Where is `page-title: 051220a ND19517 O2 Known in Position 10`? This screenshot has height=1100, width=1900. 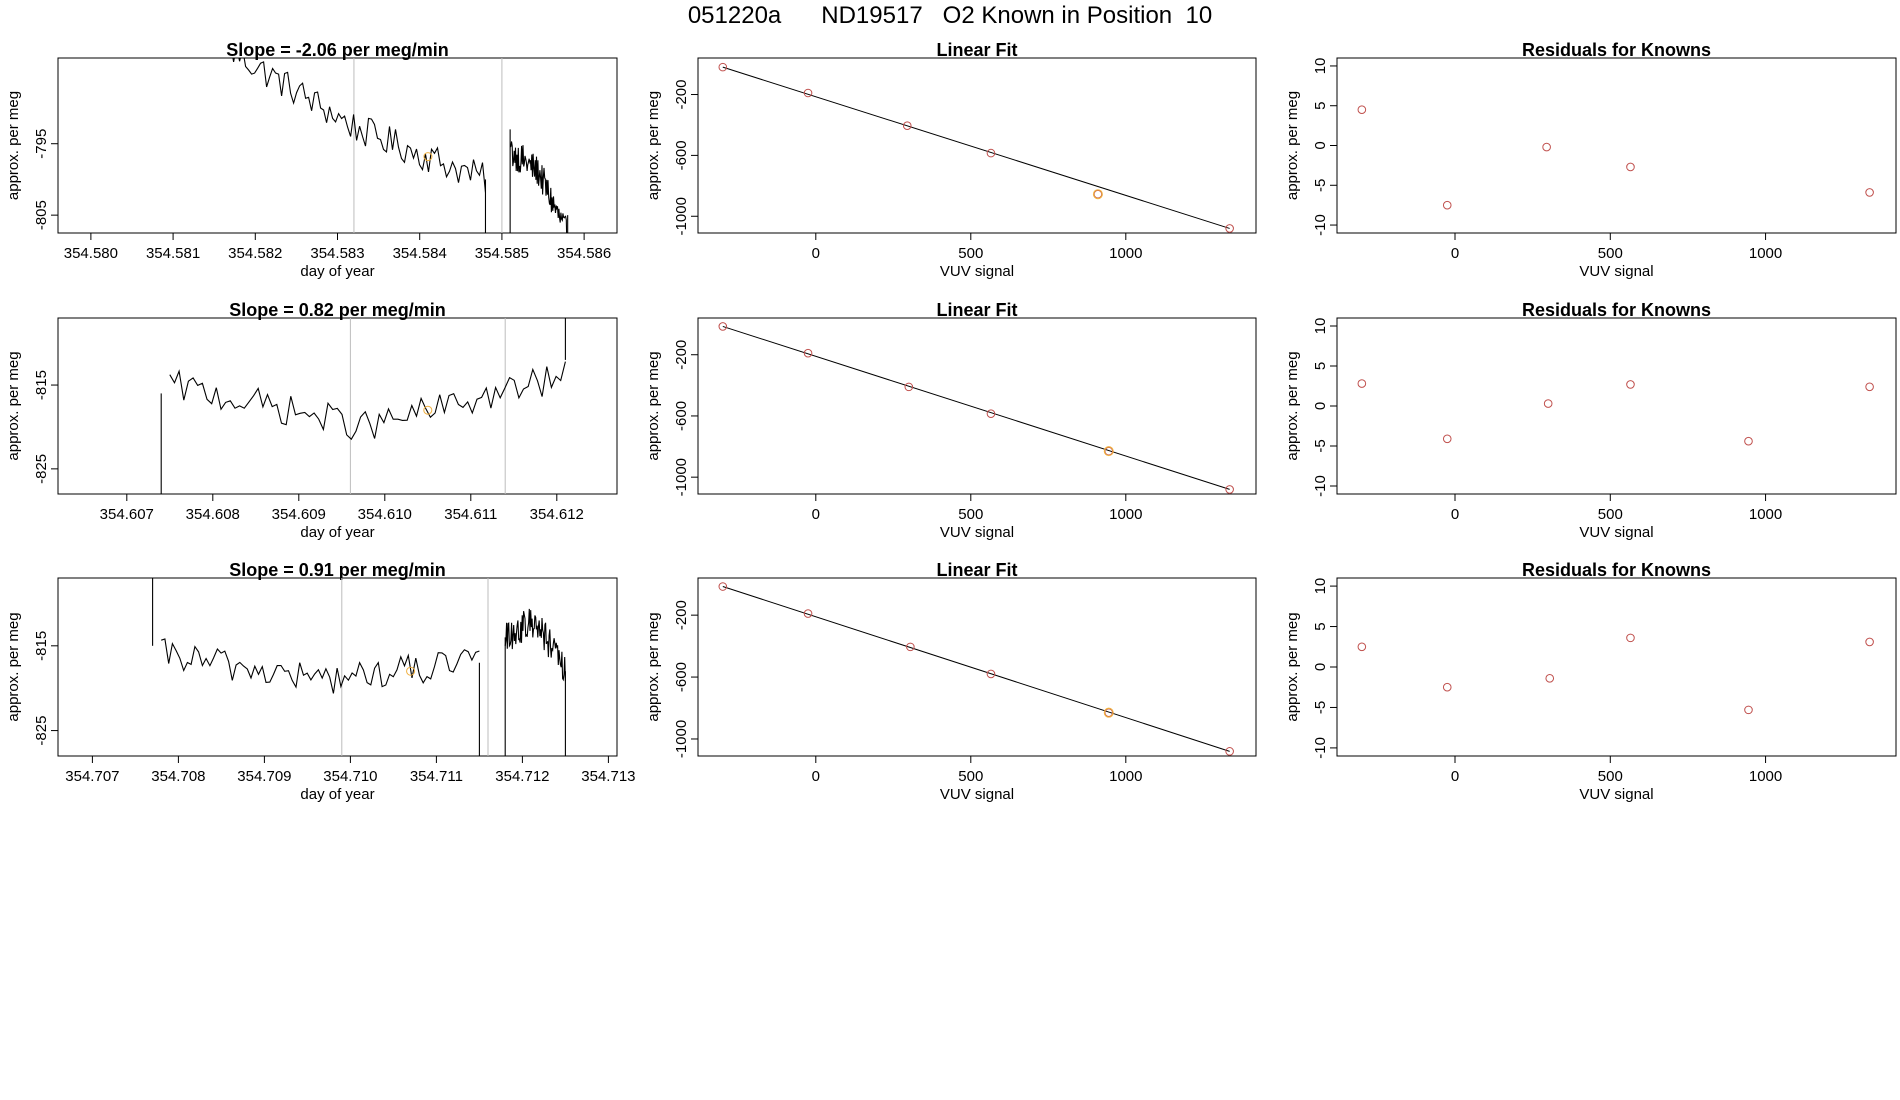 page-title: 051220a ND19517 O2 Known in Position 10 is located at coordinates (950, 15).